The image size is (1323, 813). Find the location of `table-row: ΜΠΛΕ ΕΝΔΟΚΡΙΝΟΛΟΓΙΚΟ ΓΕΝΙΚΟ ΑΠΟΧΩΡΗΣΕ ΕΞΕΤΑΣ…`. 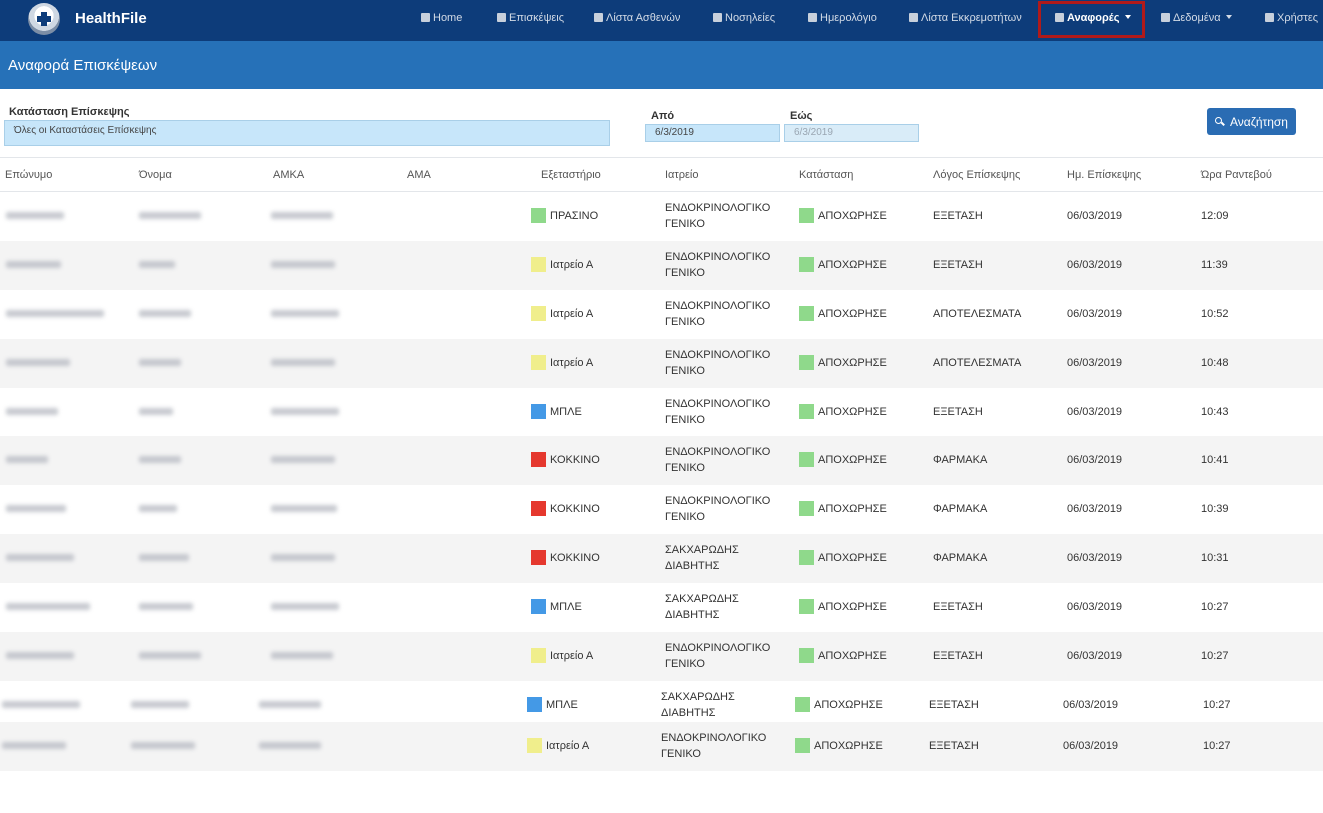

table-row: ΜΠΛΕ ΕΝΔΟΚΡΙΝΟΛΟΓΙΚΟ ΓΕΝΙΚΟ ΑΠΟΧΩΡΗΣΕ ΕΞΕΤΑΣ… is located at coordinates (661, 412).